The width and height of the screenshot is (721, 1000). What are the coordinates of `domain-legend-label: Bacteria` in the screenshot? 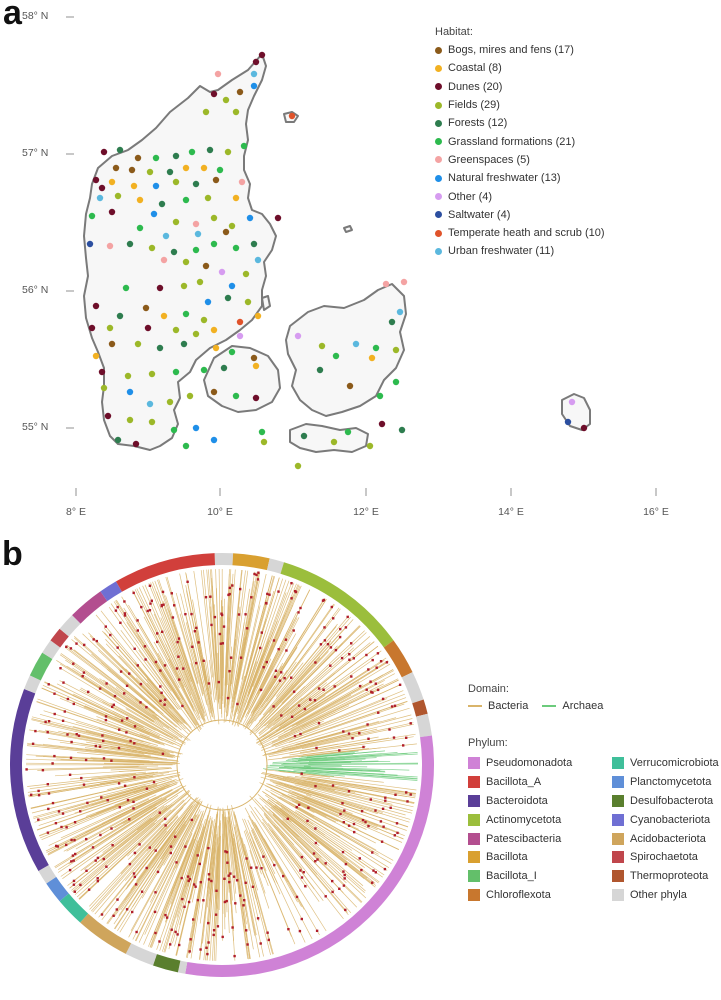 It's located at (508, 706).